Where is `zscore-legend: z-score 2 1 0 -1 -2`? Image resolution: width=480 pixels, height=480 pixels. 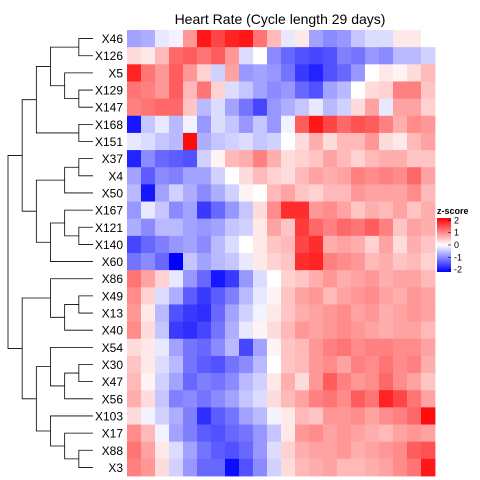
zscore-legend: z-score 2 1 0 -1 -2 is located at coordinates (453, 240).